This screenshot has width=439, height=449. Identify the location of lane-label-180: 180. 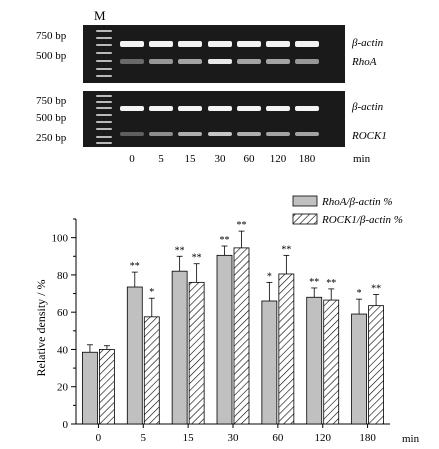
(307, 159).